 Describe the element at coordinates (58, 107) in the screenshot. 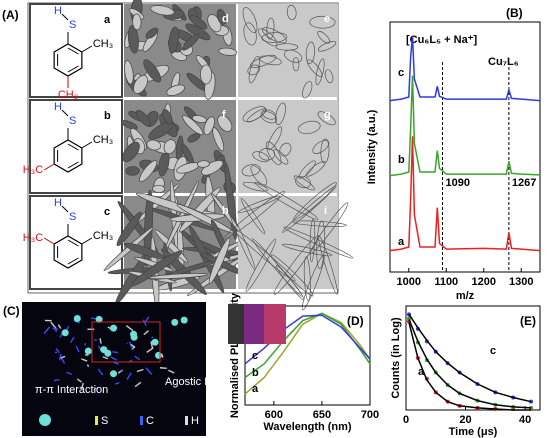

I see `atom: H` at that location.